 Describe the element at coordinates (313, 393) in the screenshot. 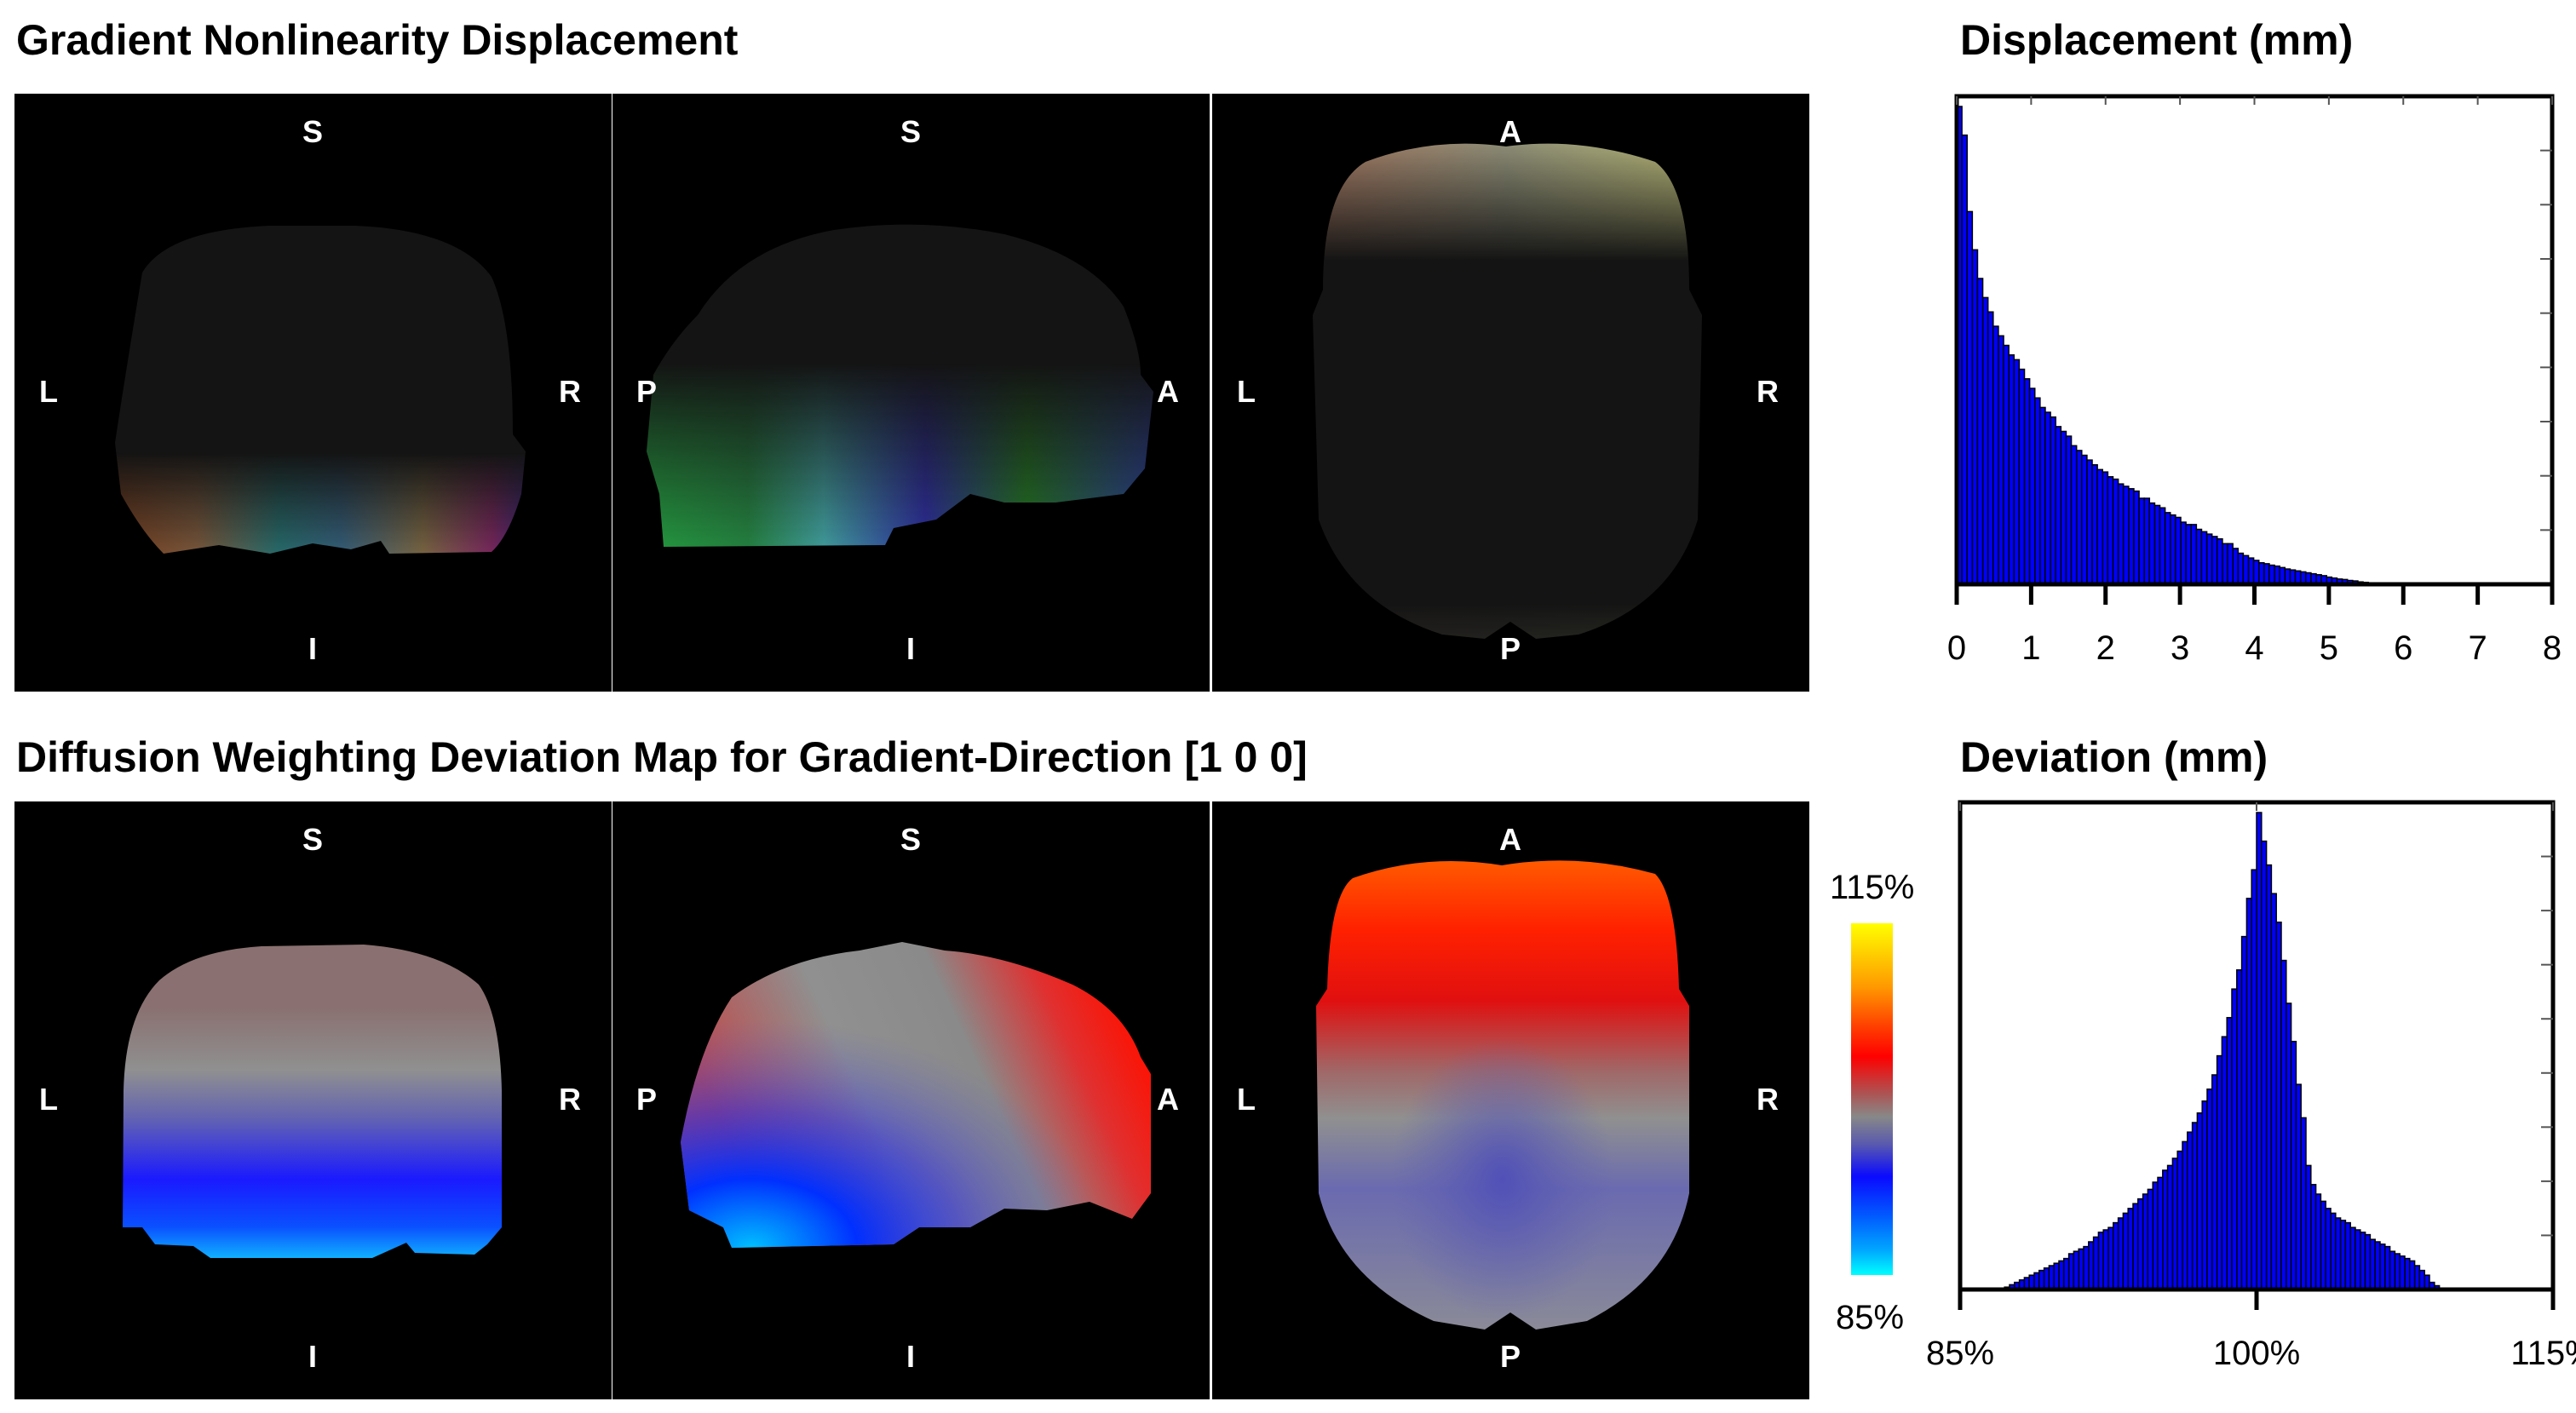

I see `displacement-coronal-panel: S I L R` at that location.